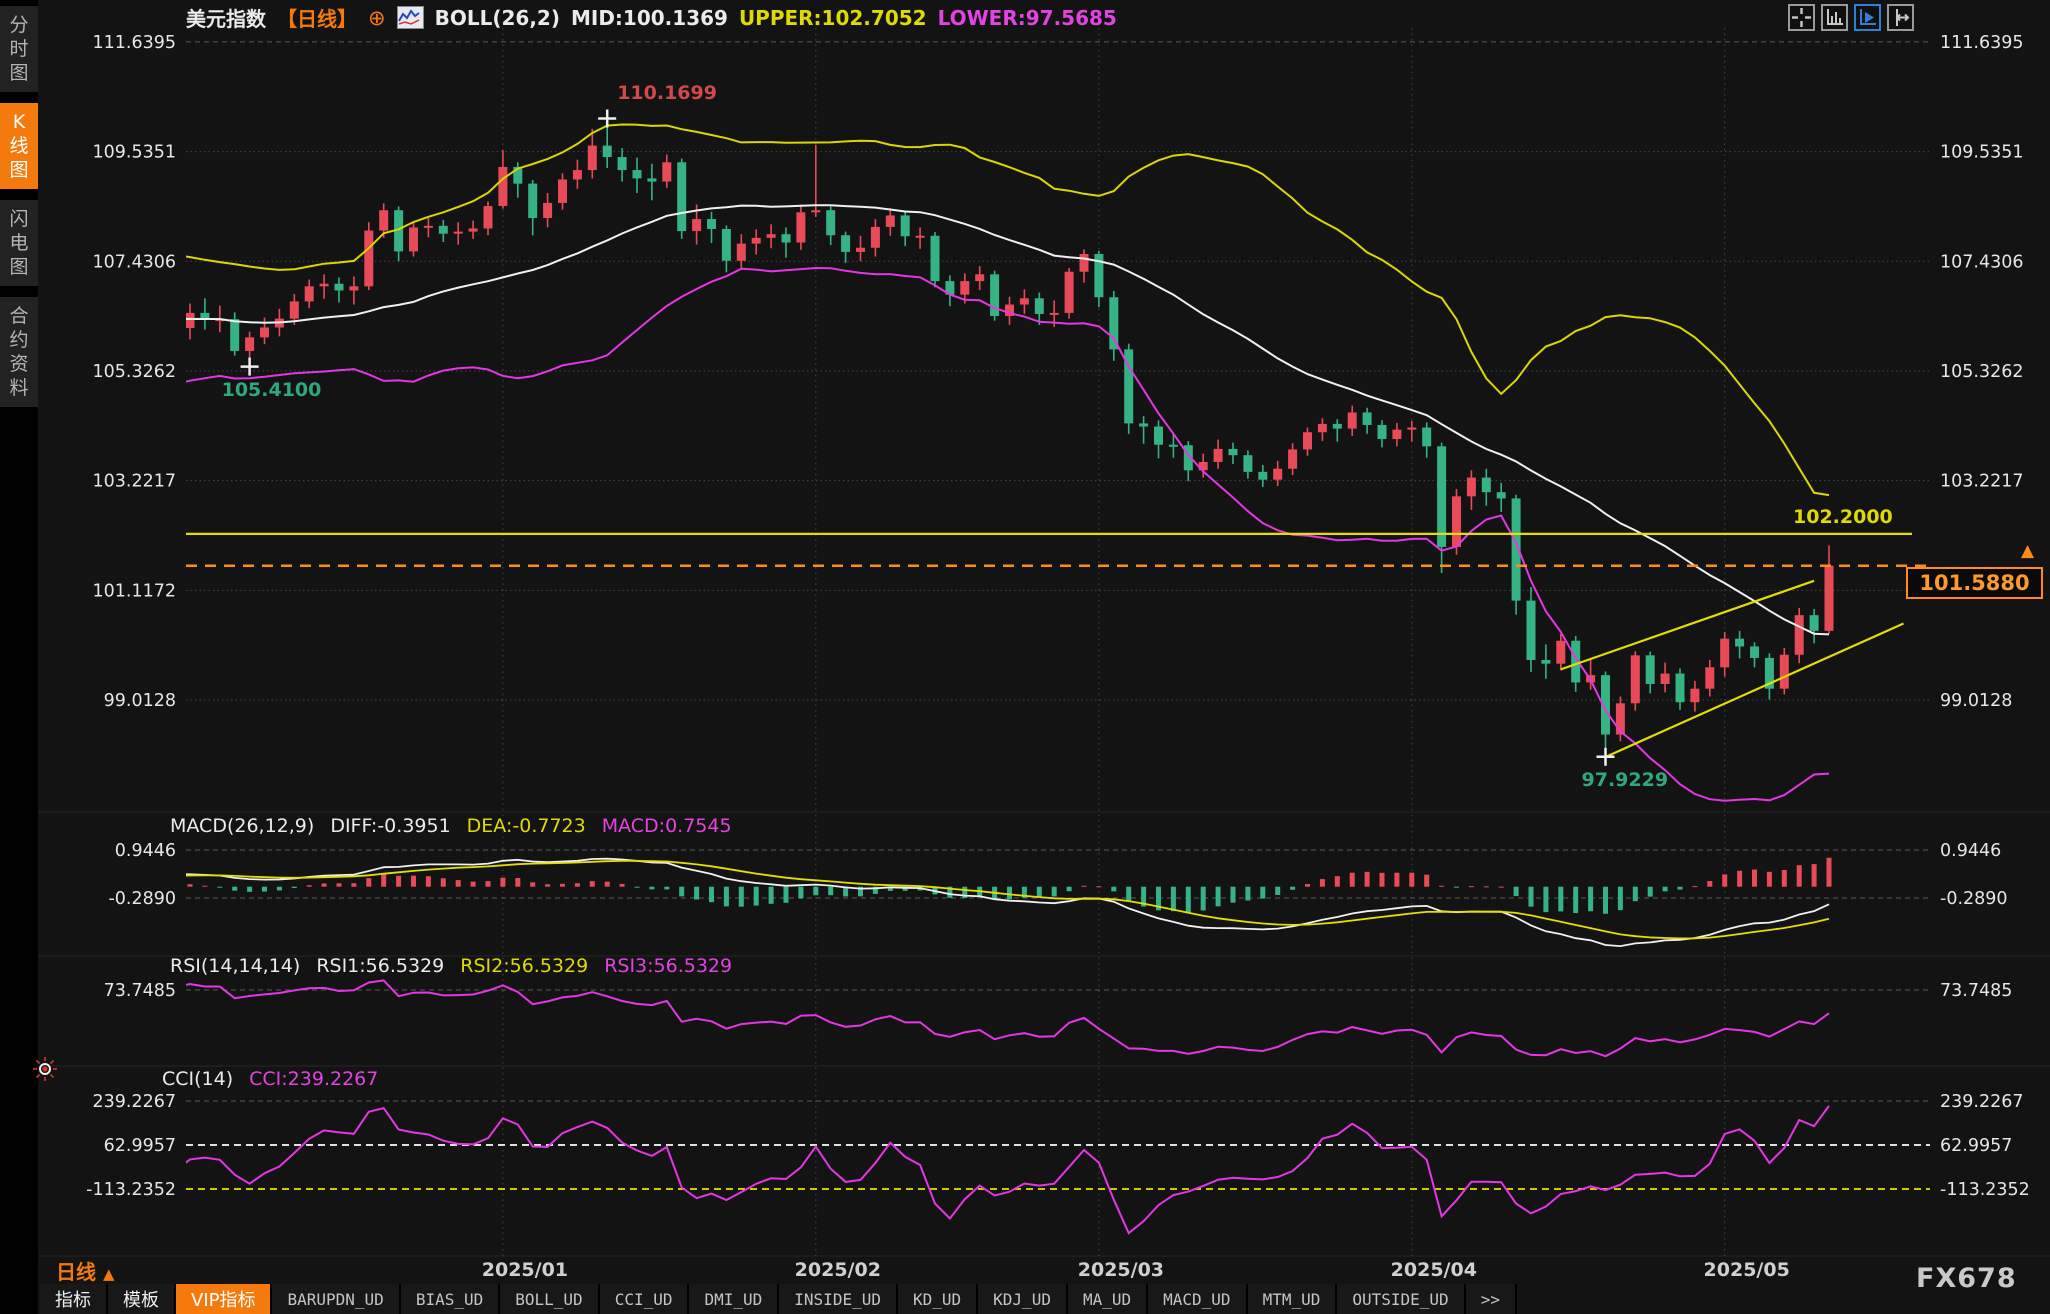 The height and width of the screenshot is (1314, 2050). I want to click on sidebar-item-分时图: 分时图, so click(19, 49).